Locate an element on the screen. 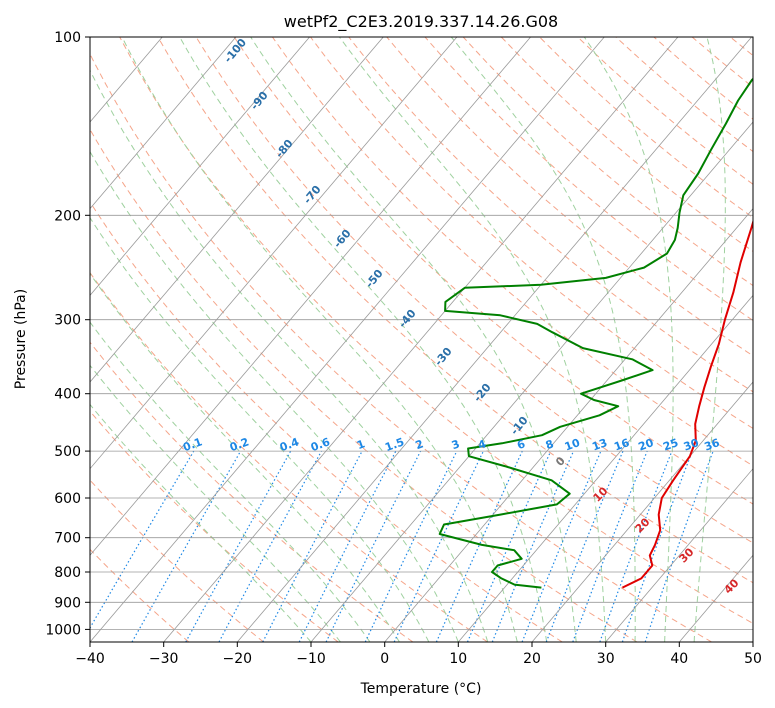  temperature-line is located at coordinates (687, 403).